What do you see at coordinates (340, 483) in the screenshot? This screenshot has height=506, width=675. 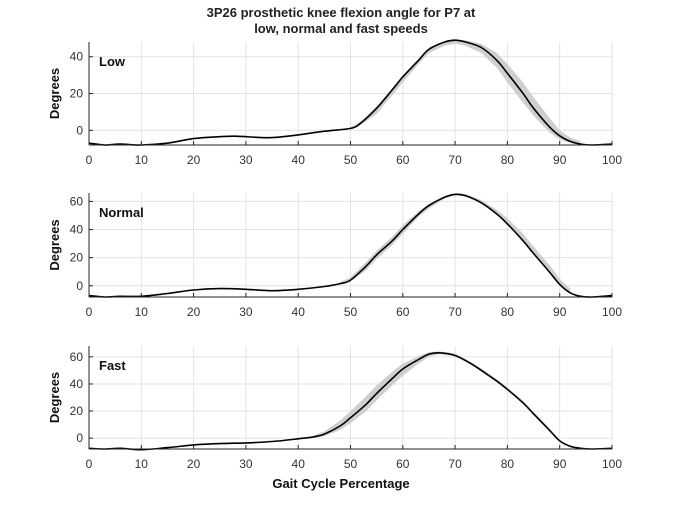 I see `figure-xlabel: Gait Cycle Percentage` at bounding box center [340, 483].